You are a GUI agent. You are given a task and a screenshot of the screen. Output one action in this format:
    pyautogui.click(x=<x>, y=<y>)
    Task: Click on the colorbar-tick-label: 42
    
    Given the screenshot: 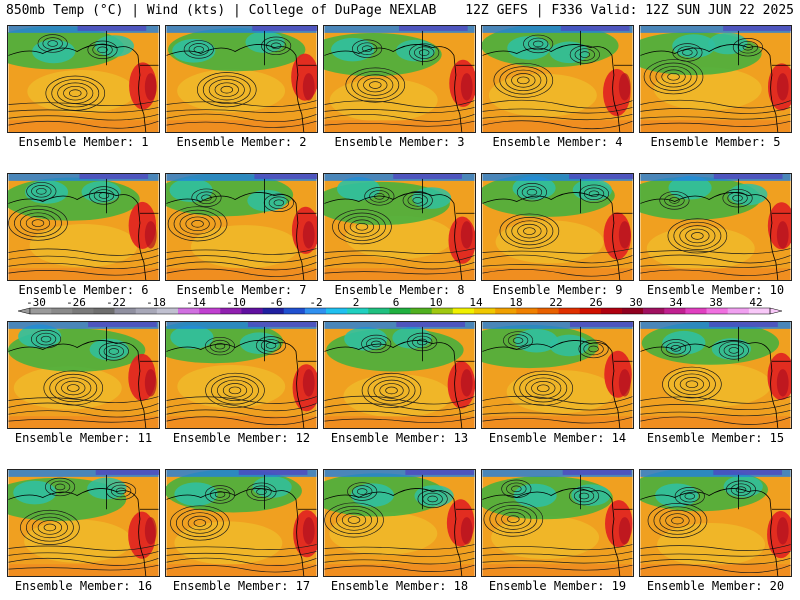 What is the action you would take?
    pyautogui.click(x=755, y=302)
    